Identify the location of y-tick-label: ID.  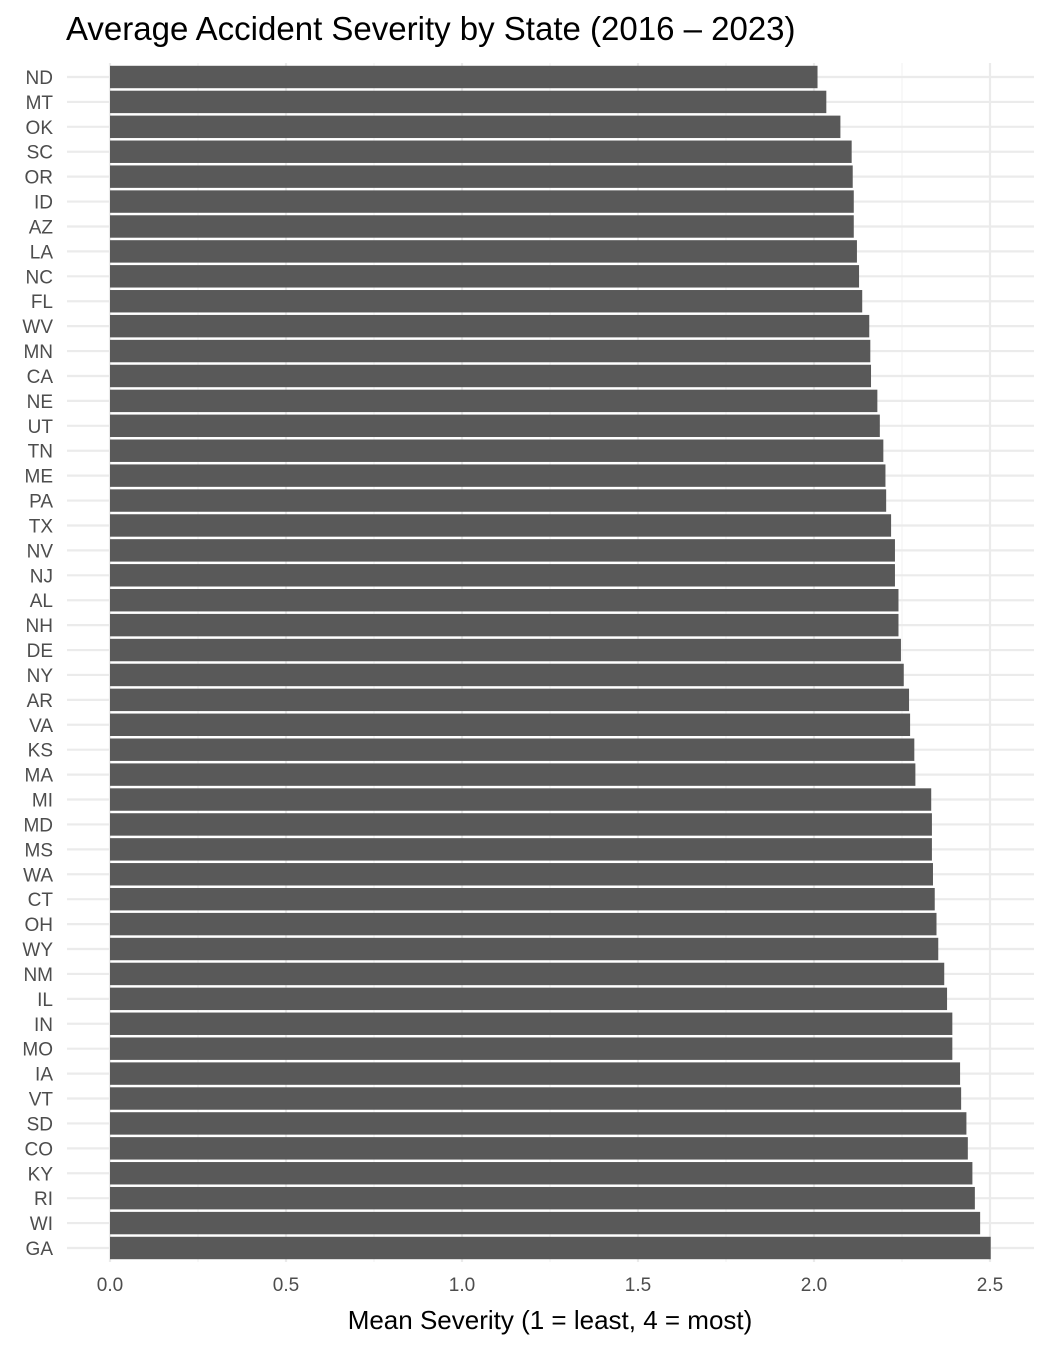
(43, 203).